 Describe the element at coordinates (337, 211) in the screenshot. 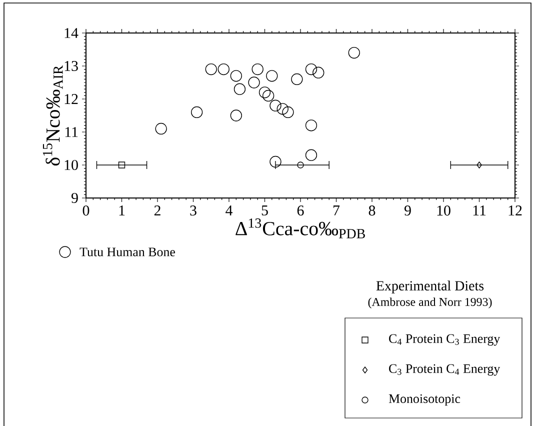

I see `x-tick-label: 7` at that location.